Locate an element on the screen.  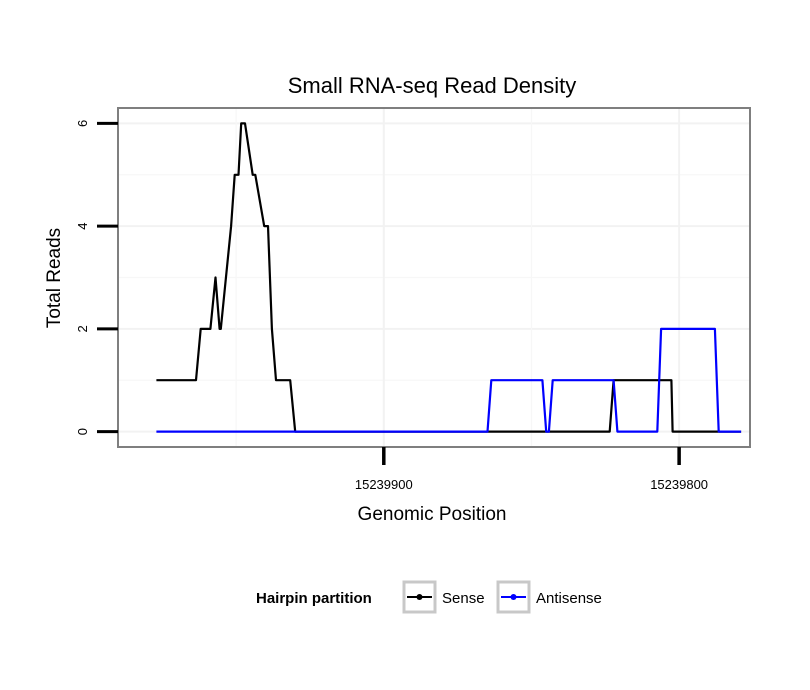
x-axis-title: Genomic Position is located at coordinates (432, 514).